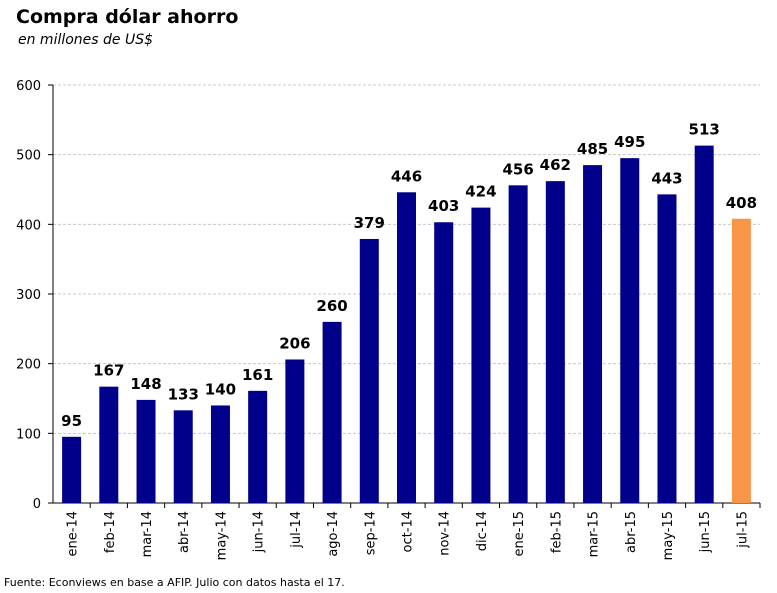  I want to click on data-label: 485, so click(592, 149).